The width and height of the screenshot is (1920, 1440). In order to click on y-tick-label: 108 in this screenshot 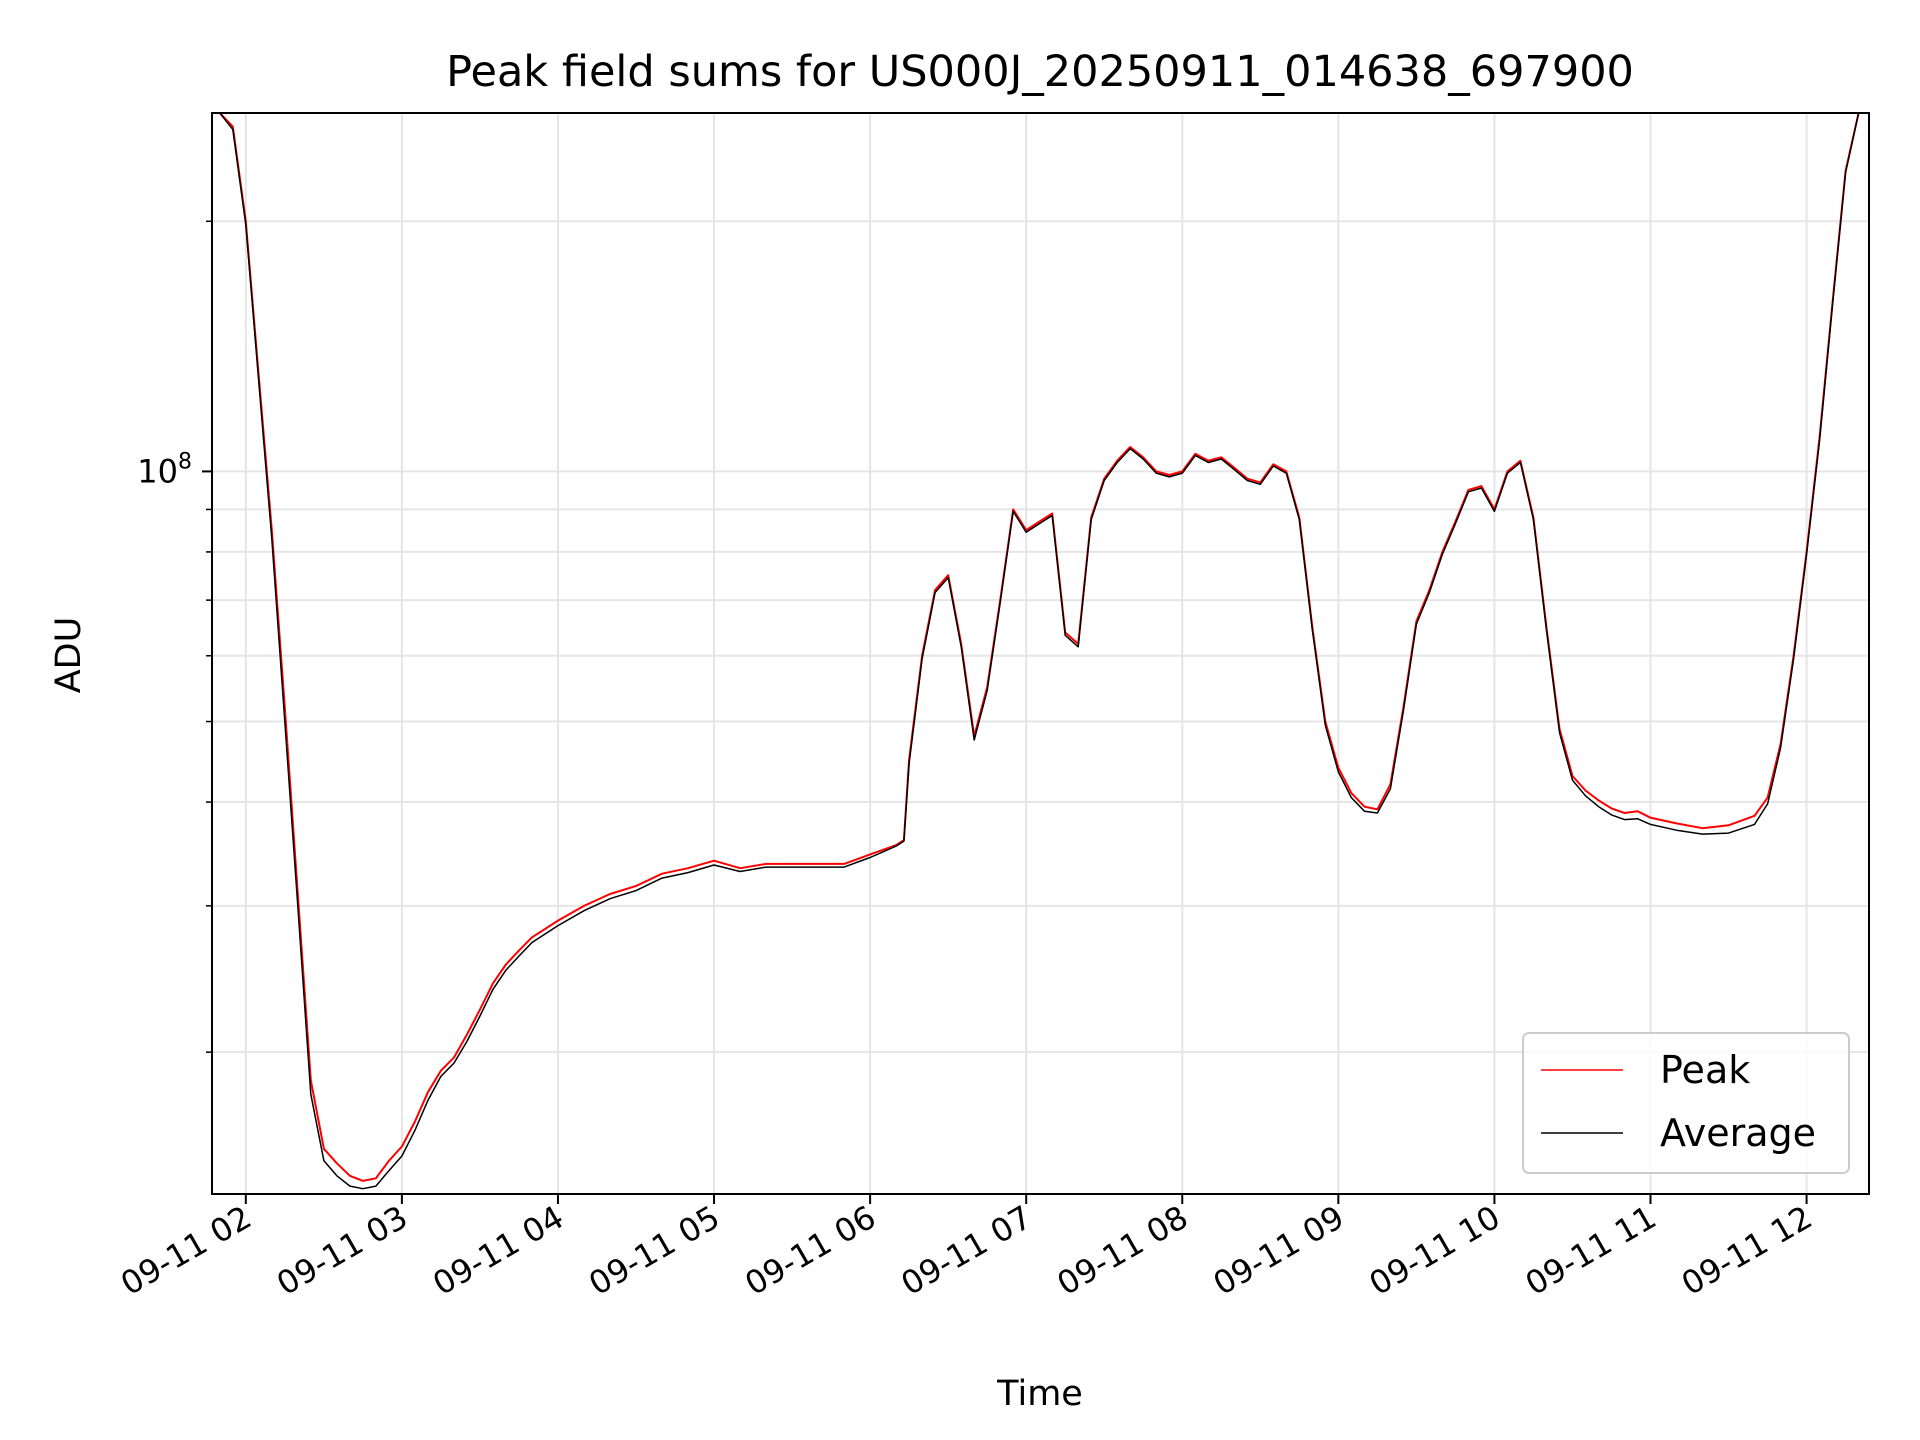, I will do `click(164, 469)`.